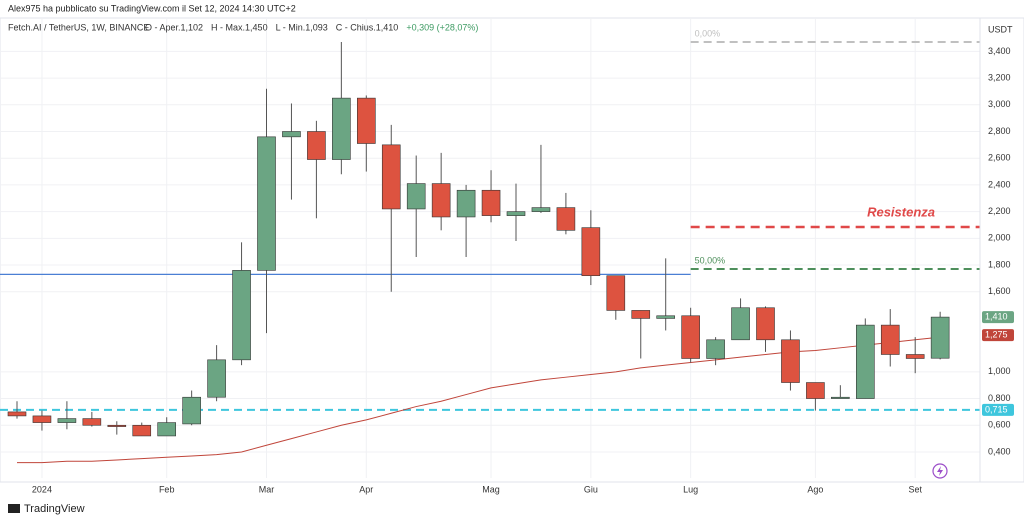 The width and height of the screenshot is (1024, 522). What do you see at coordinates (999, 77) in the screenshot?
I see `y-tick-label: 3,200` at bounding box center [999, 77].